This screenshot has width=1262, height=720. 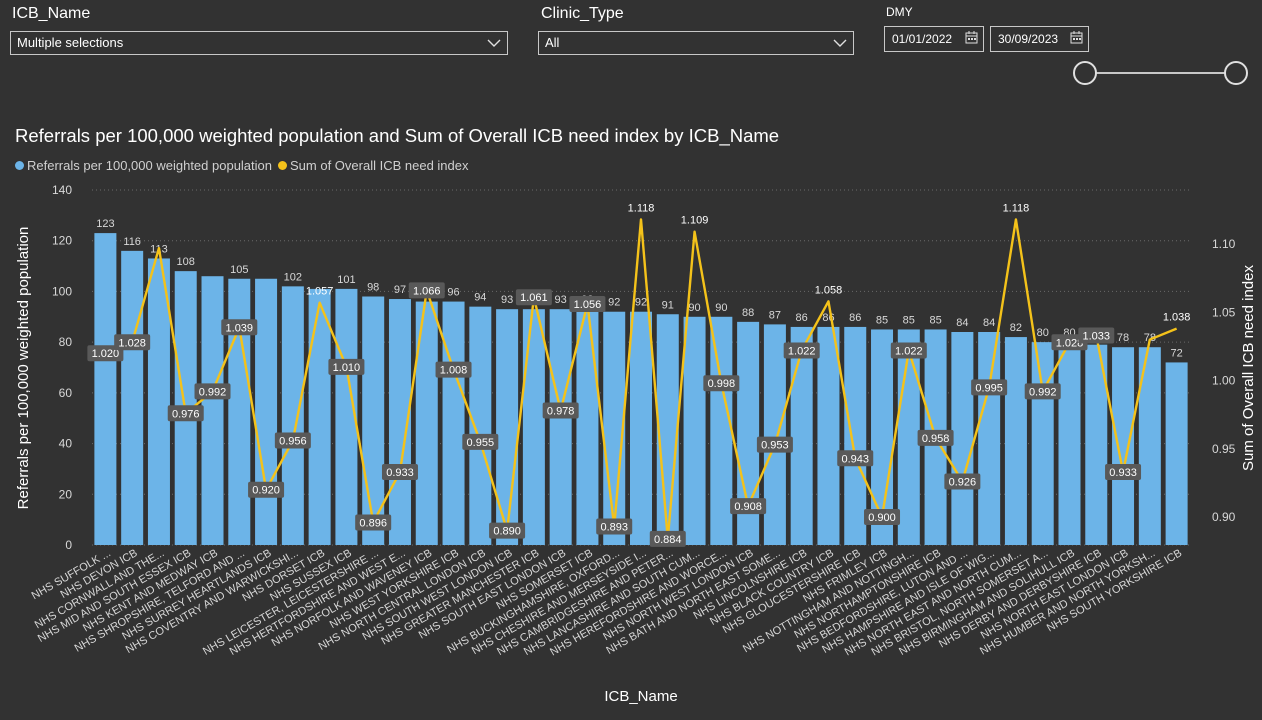 I want to click on y2-axis-title: Sum of Overall ICB need index, so click(x=1248, y=368).